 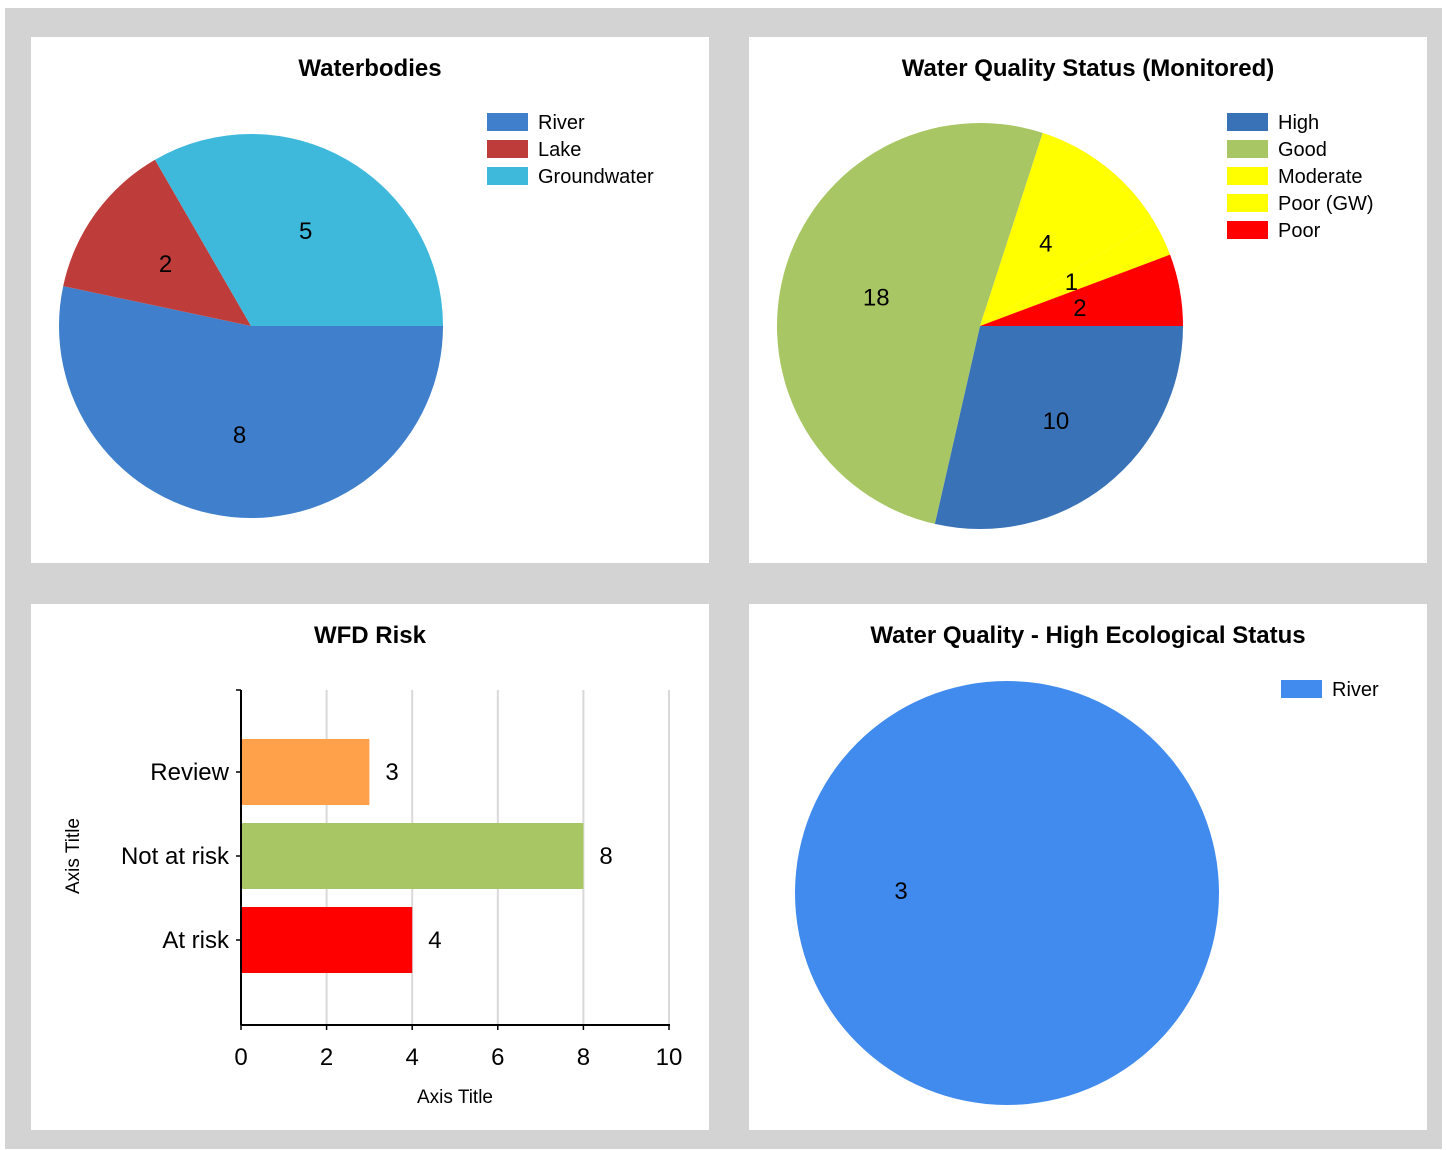 What do you see at coordinates (1298, 123) in the screenshot?
I see `legend-label-high: High` at bounding box center [1298, 123].